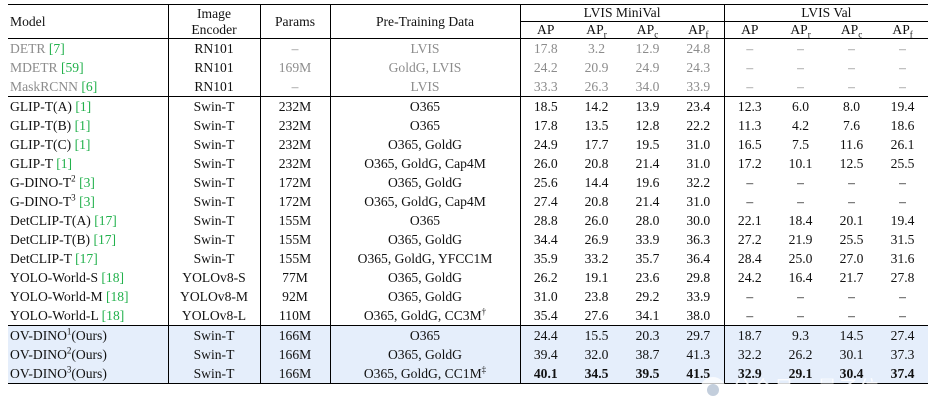  What do you see at coordinates (622, 13) in the screenshot?
I see `lvis-minival-header: LVIS MiniVal` at bounding box center [622, 13].